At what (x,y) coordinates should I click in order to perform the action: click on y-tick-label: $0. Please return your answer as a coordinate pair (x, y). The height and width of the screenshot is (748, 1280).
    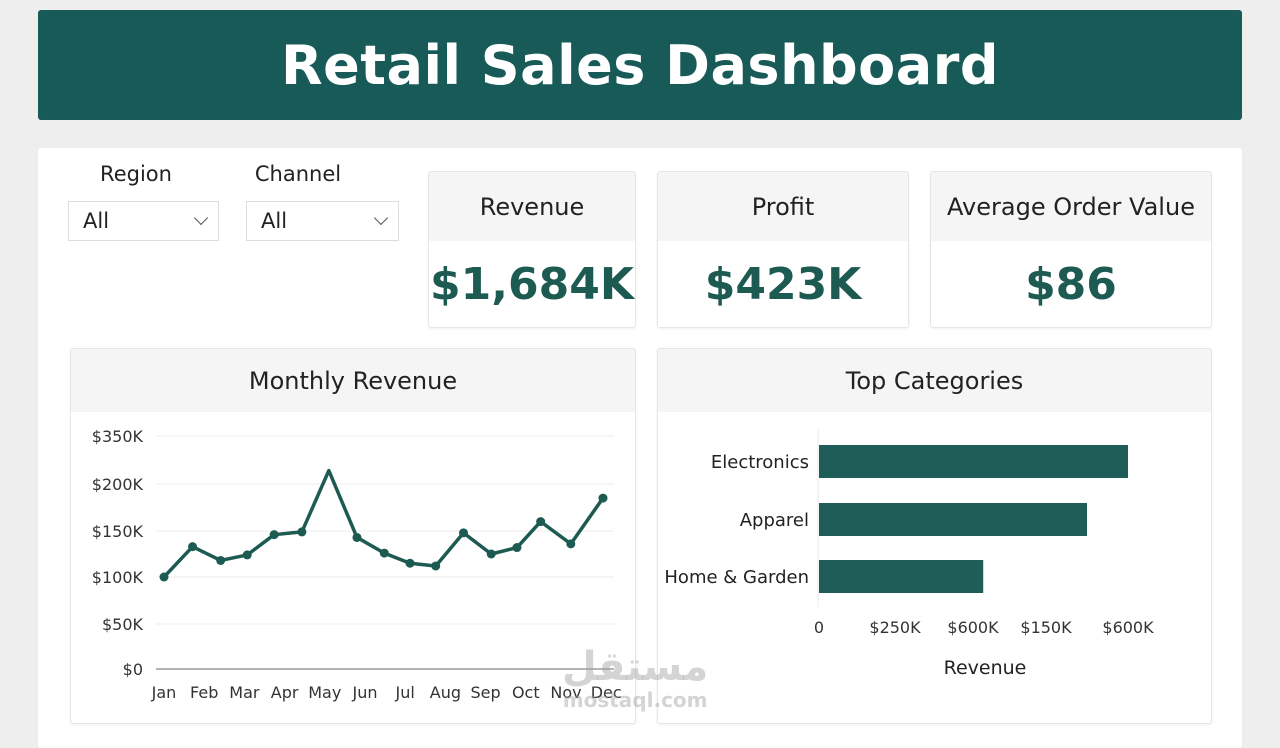
    Looking at the image, I should click on (133, 669).